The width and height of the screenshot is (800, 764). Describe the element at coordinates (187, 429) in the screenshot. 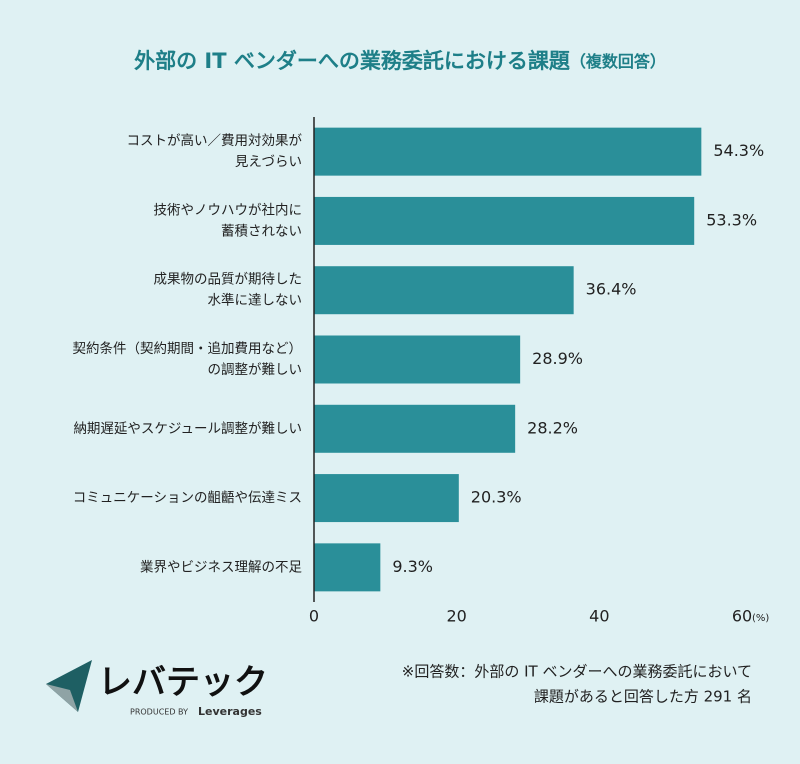

I see `y-tick-label: 納期遅延やスケジュール調整が難しい` at that location.